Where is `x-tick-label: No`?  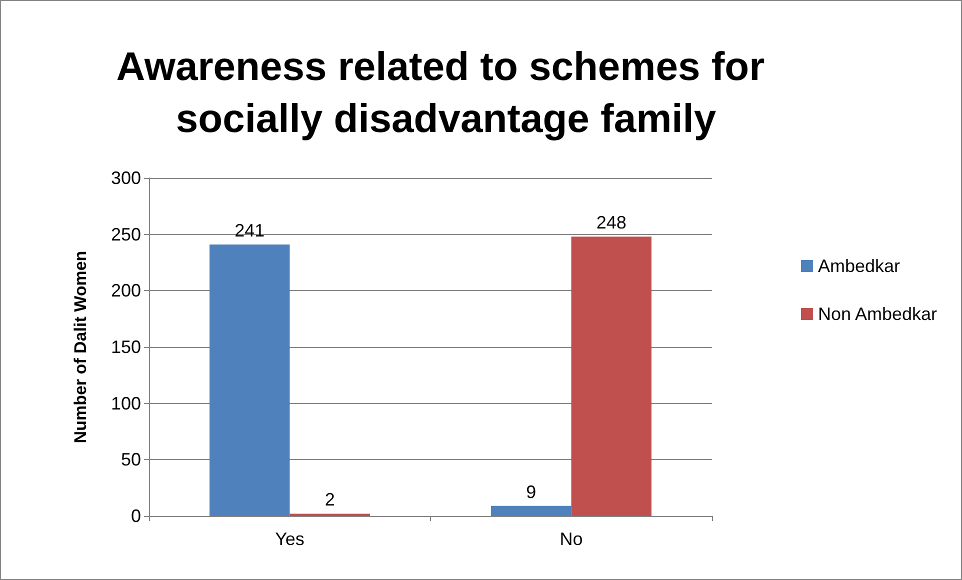 x-tick-label: No is located at coordinates (571, 539).